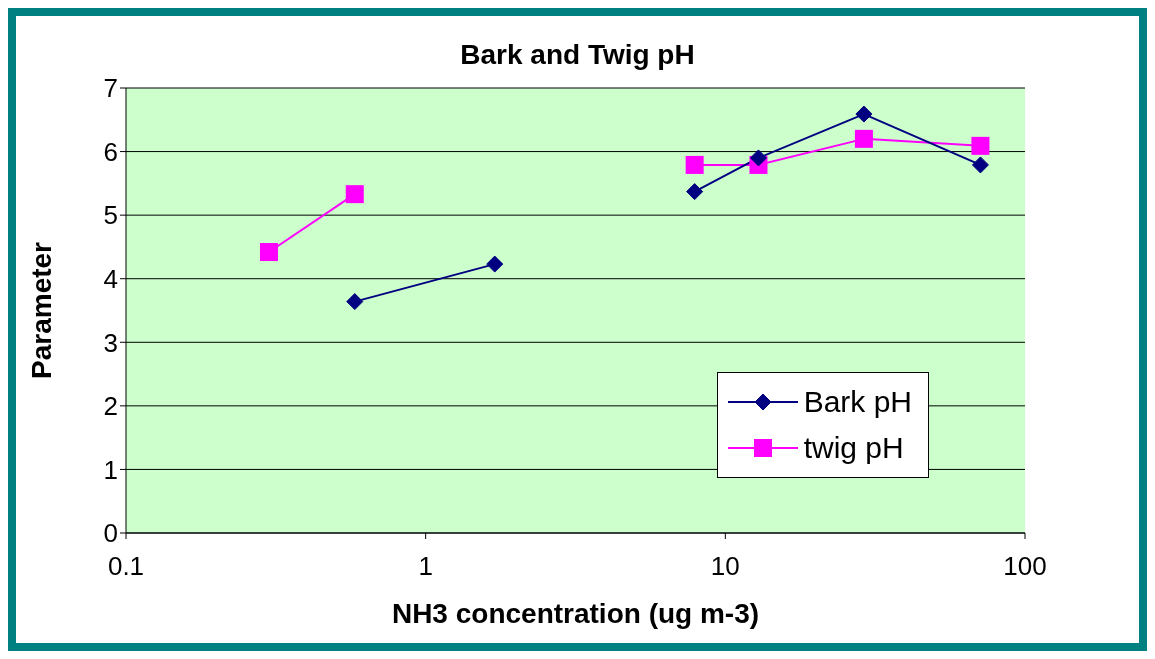 The width and height of the screenshot is (1155, 659). I want to click on x-tick-label: 0.1, so click(126, 566).